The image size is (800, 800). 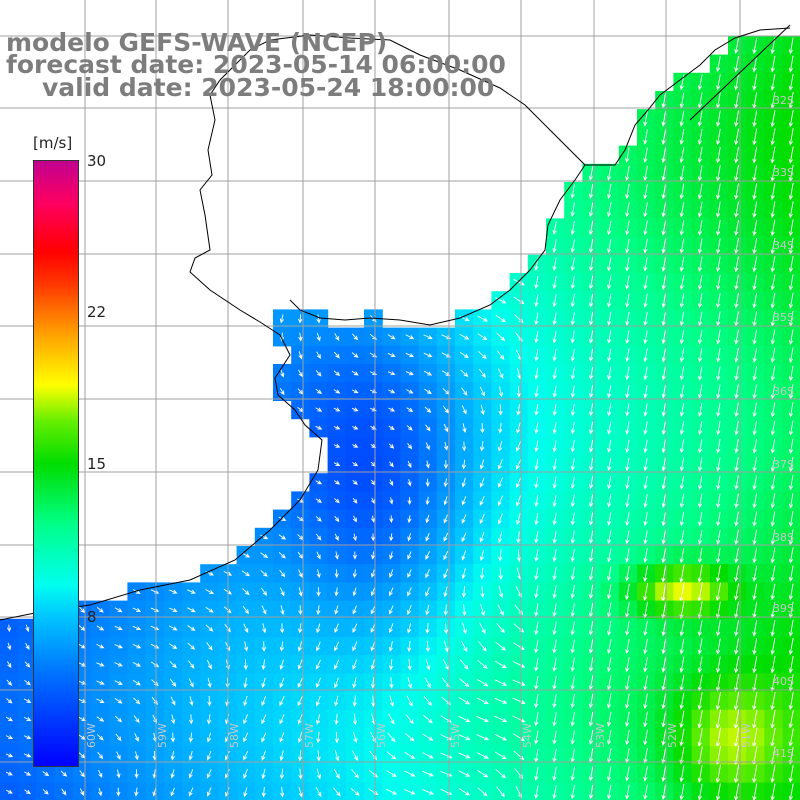 I want to click on lon-label-56w: 56W, so click(x=381, y=735).